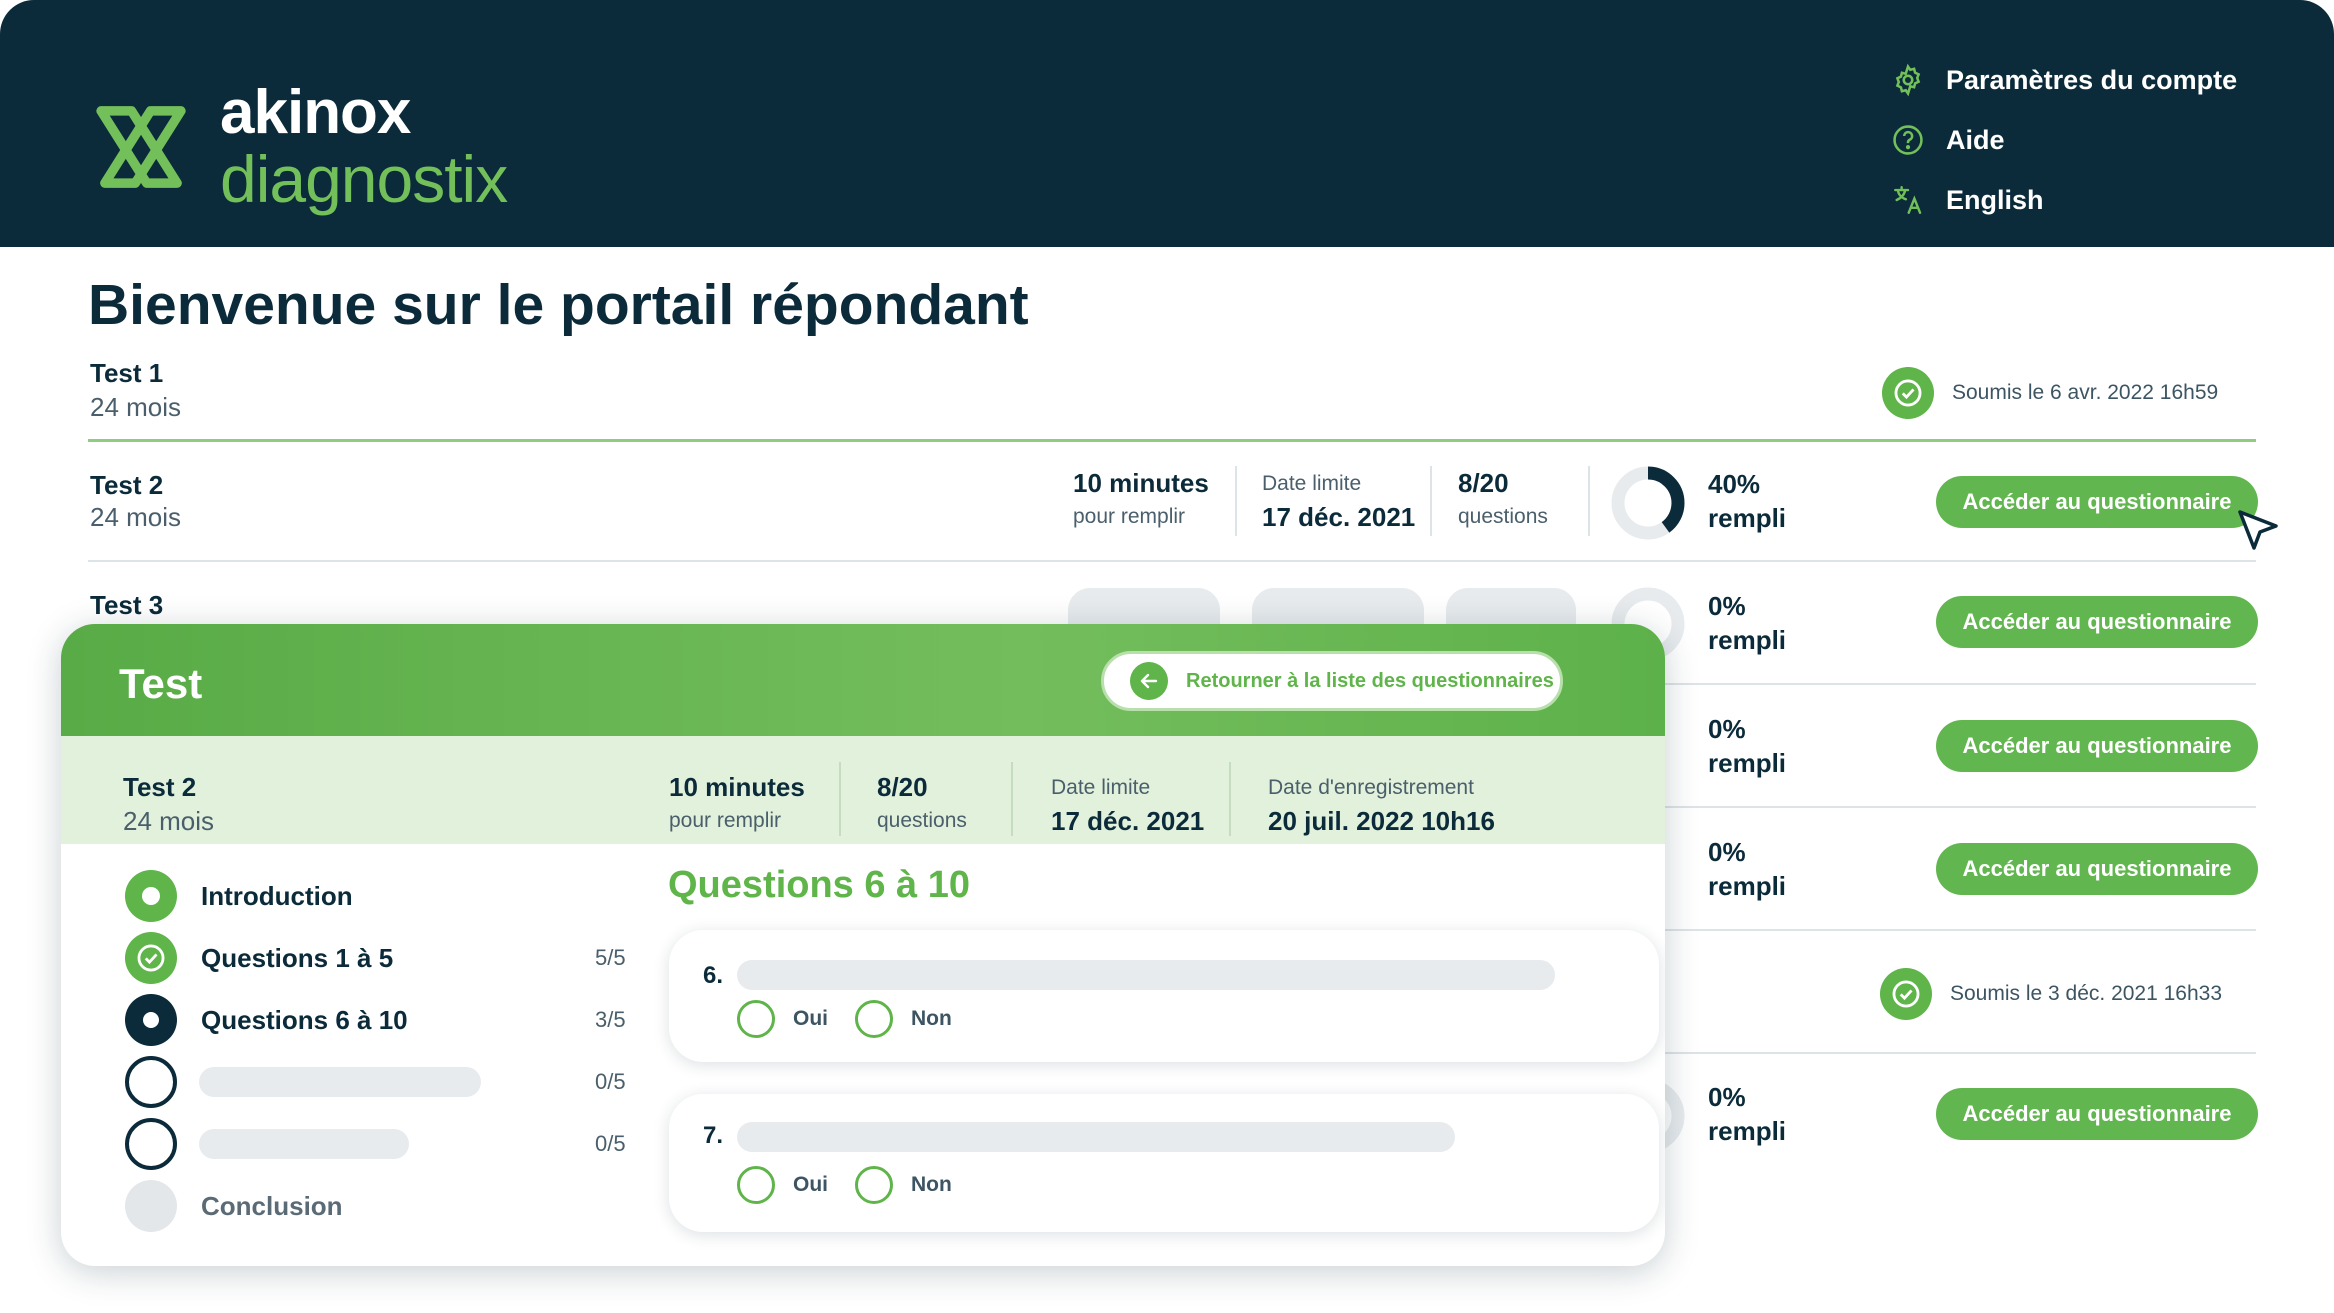 This screenshot has height=1313, width=2334. I want to click on step-questions-6-10: Questions 6 à 10 3/5, so click(375, 1020).